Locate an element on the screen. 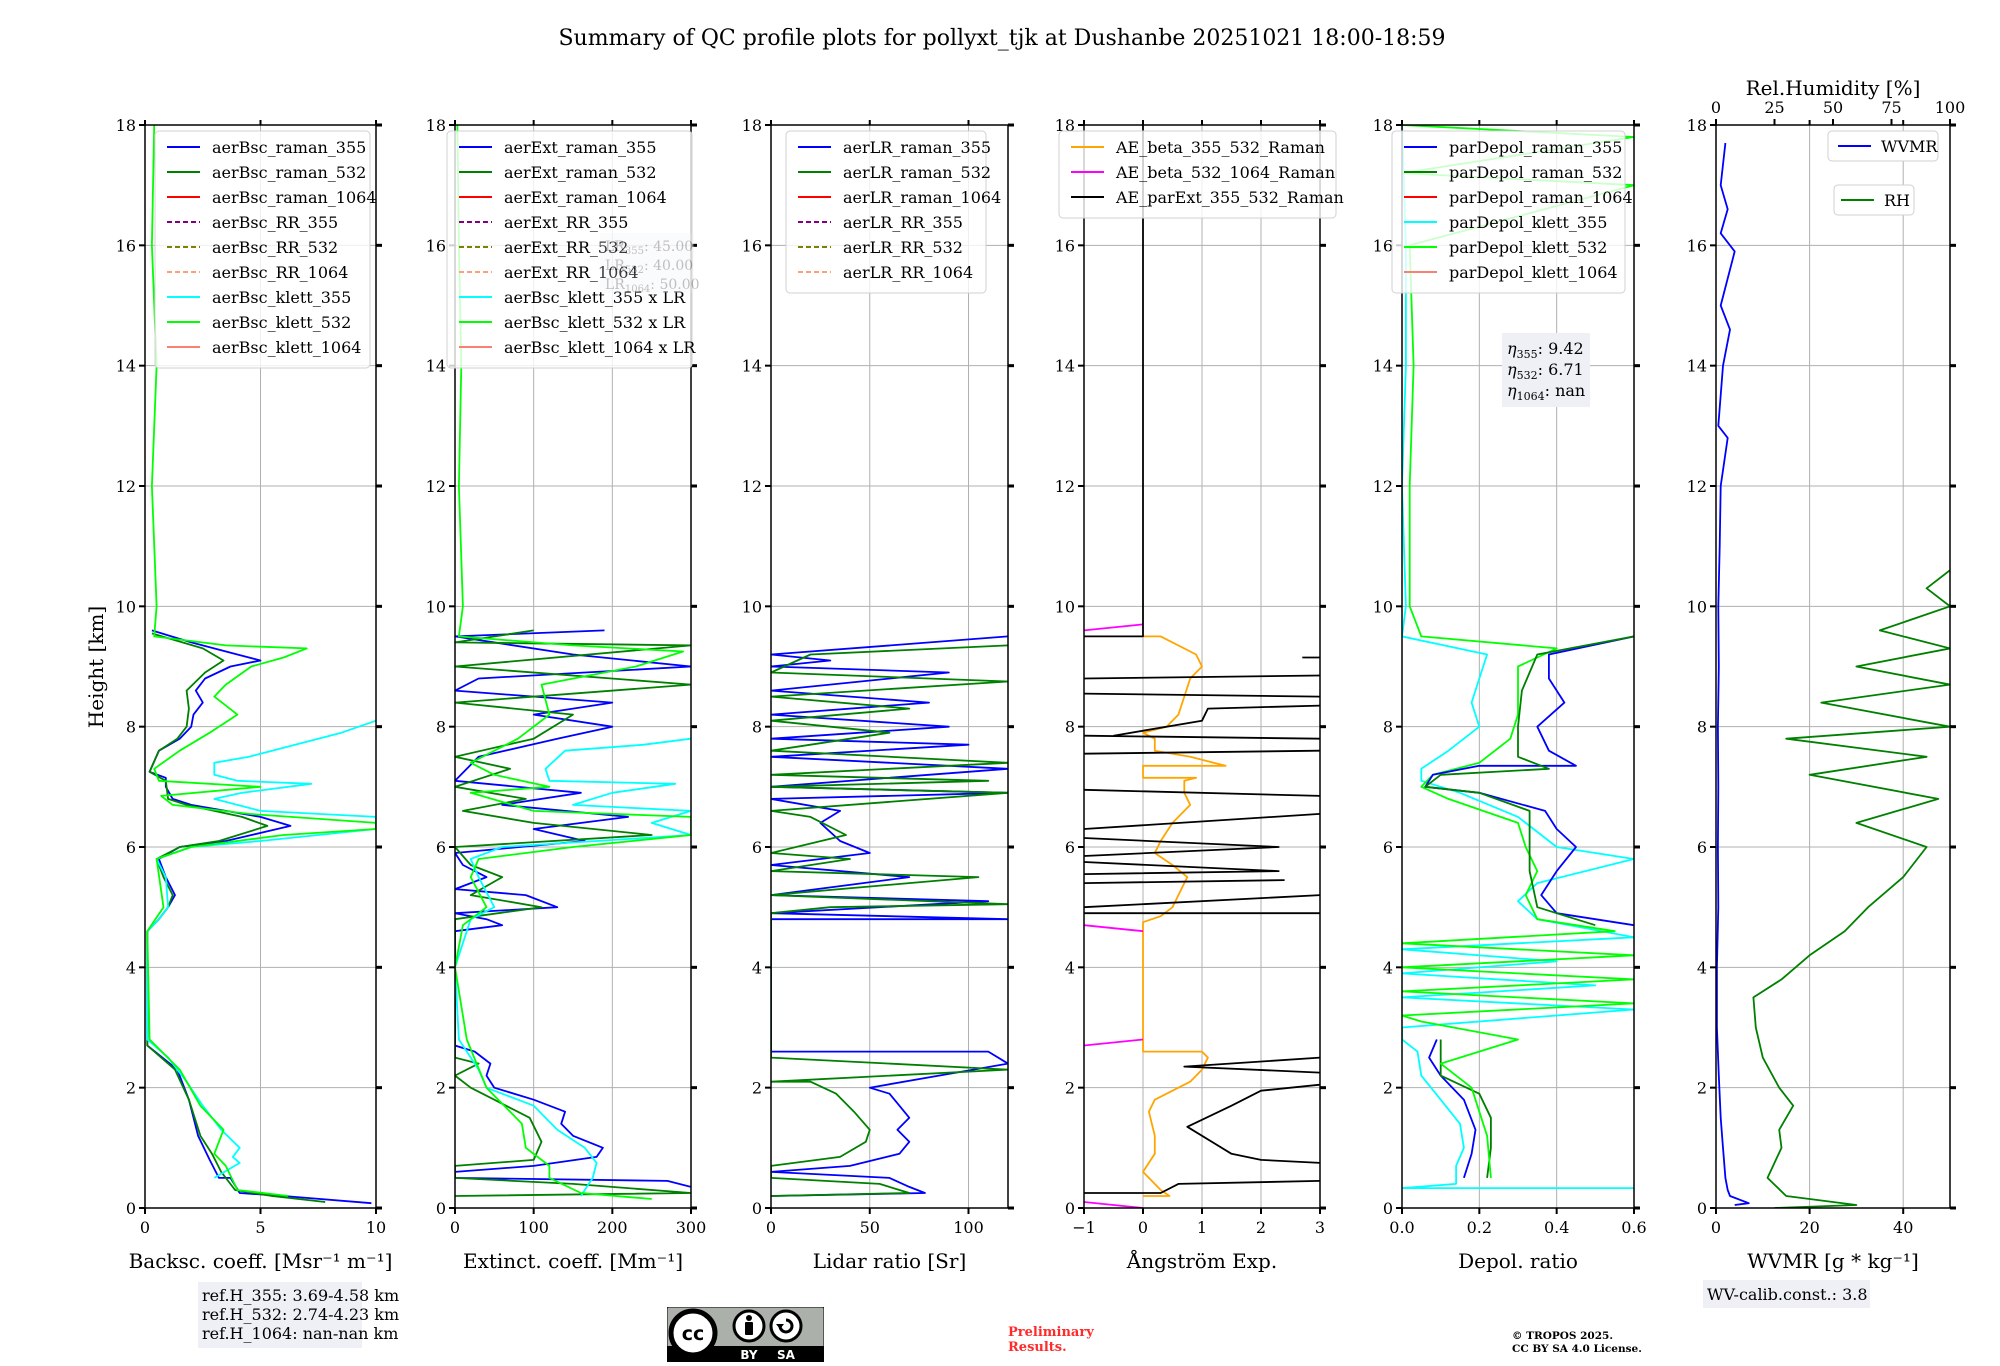  legend-item: aerBsc_klett_355 x LR is located at coordinates (572, 297).